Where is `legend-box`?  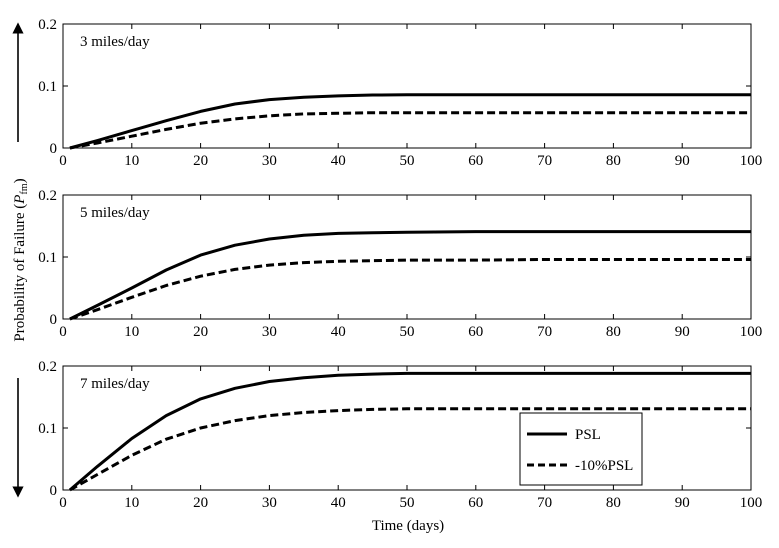
legend-box is located at coordinates (581, 449).